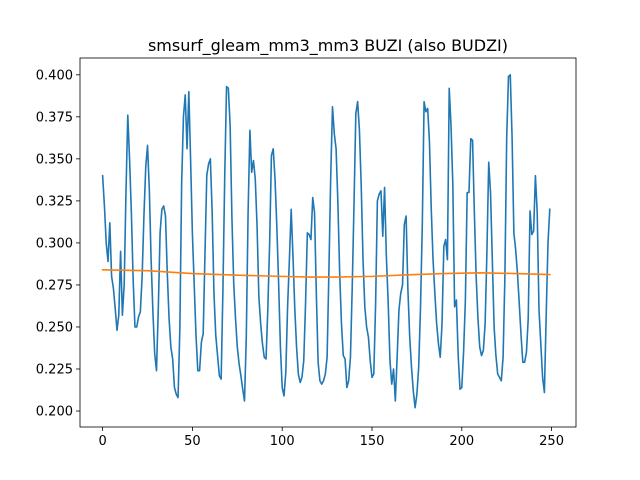  I want to click on x-tick-label: 50, so click(192, 441).